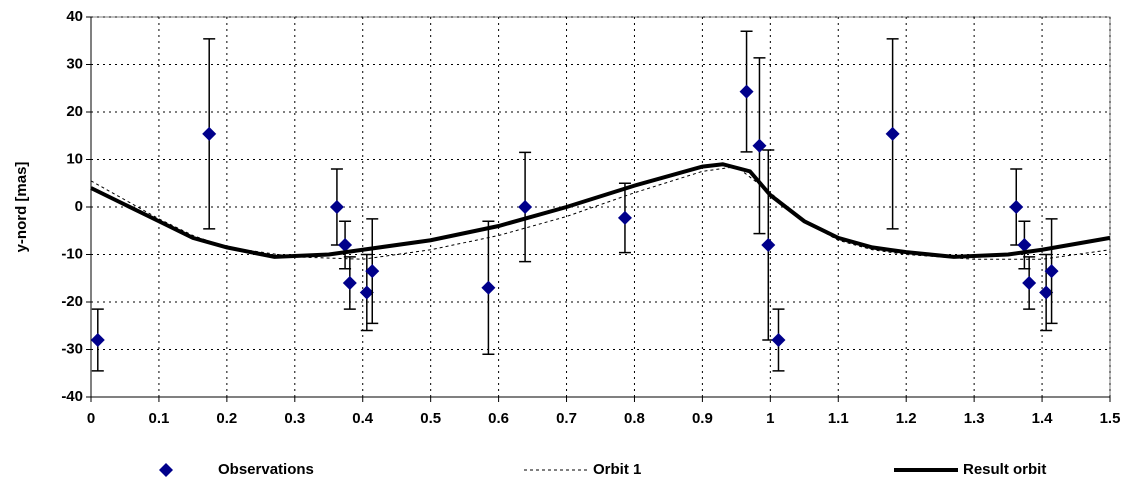 The height and width of the screenshot is (496, 1138). I want to click on x-tick-label: 0.3, so click(294, 418).